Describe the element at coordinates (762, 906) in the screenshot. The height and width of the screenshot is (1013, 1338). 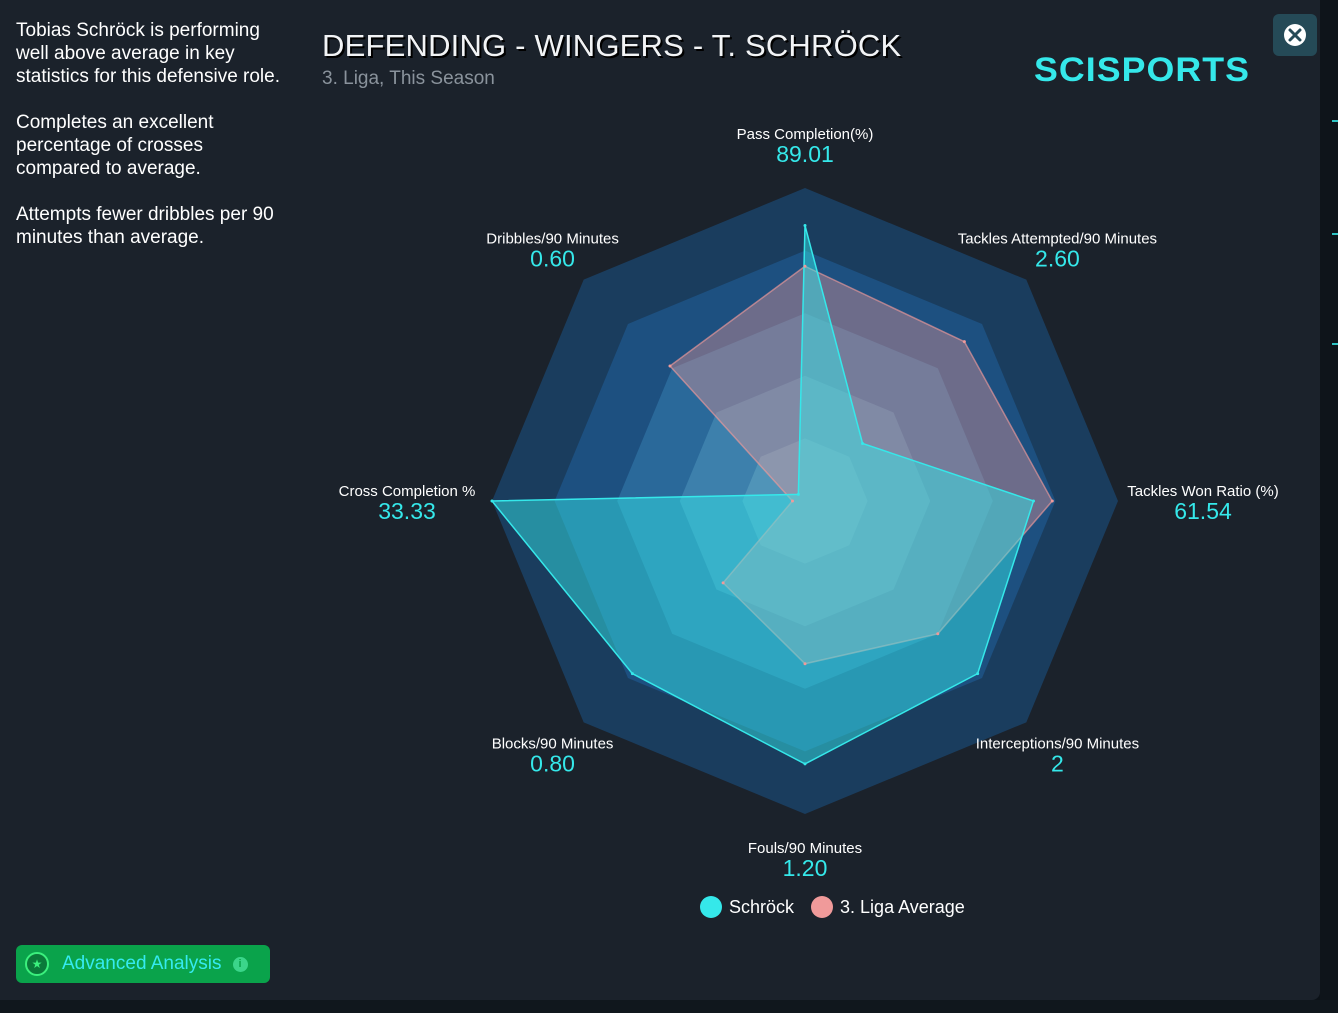
I see `legend-label-player: Schröck` at that location.